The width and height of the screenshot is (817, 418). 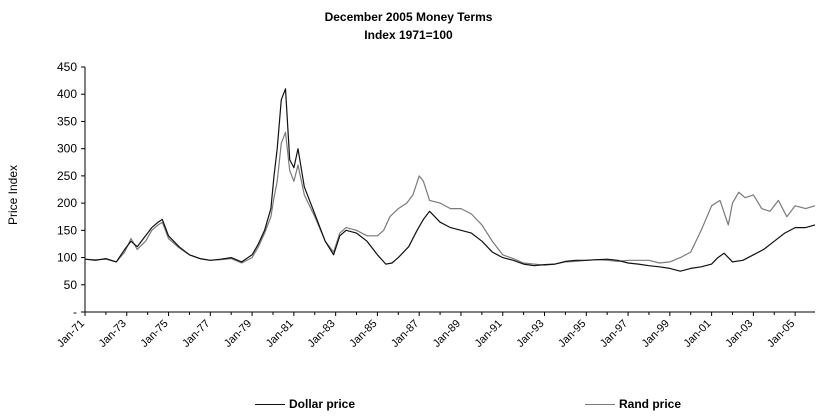 What do you see at coordinates (572, 334) in the screenshot?
I see `x-tick-label: Jan-95` at bounding box center [572, 334].